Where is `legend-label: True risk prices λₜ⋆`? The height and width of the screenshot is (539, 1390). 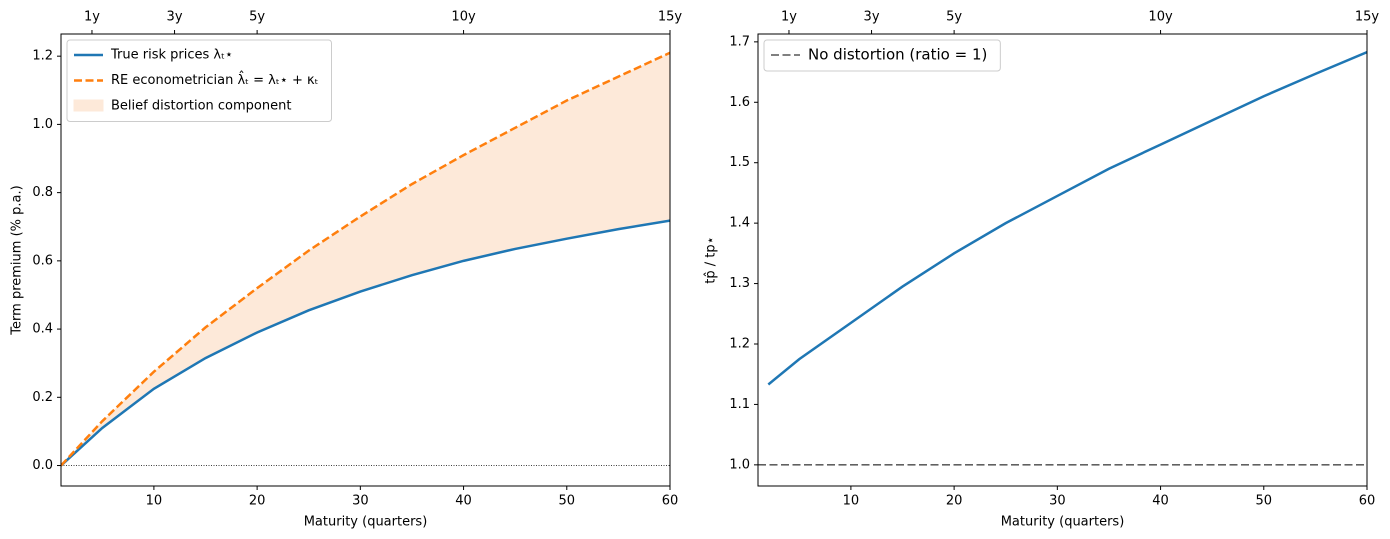 legend-label: True risk prices λₜ⋆ is located at coordinates (171, 55).